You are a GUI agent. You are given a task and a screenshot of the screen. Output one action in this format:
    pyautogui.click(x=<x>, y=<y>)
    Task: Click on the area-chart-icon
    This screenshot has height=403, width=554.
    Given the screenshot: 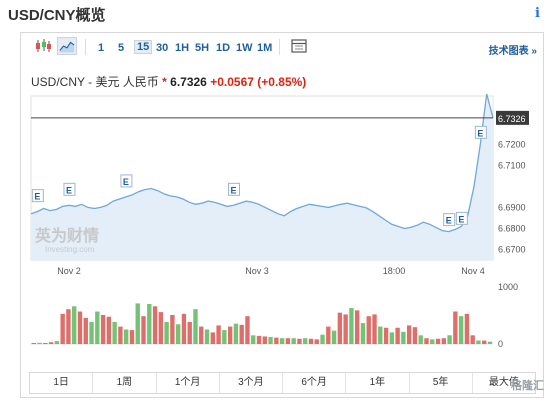 What is the action you would take?
    pyautogui.click(x=67, y=46)
    